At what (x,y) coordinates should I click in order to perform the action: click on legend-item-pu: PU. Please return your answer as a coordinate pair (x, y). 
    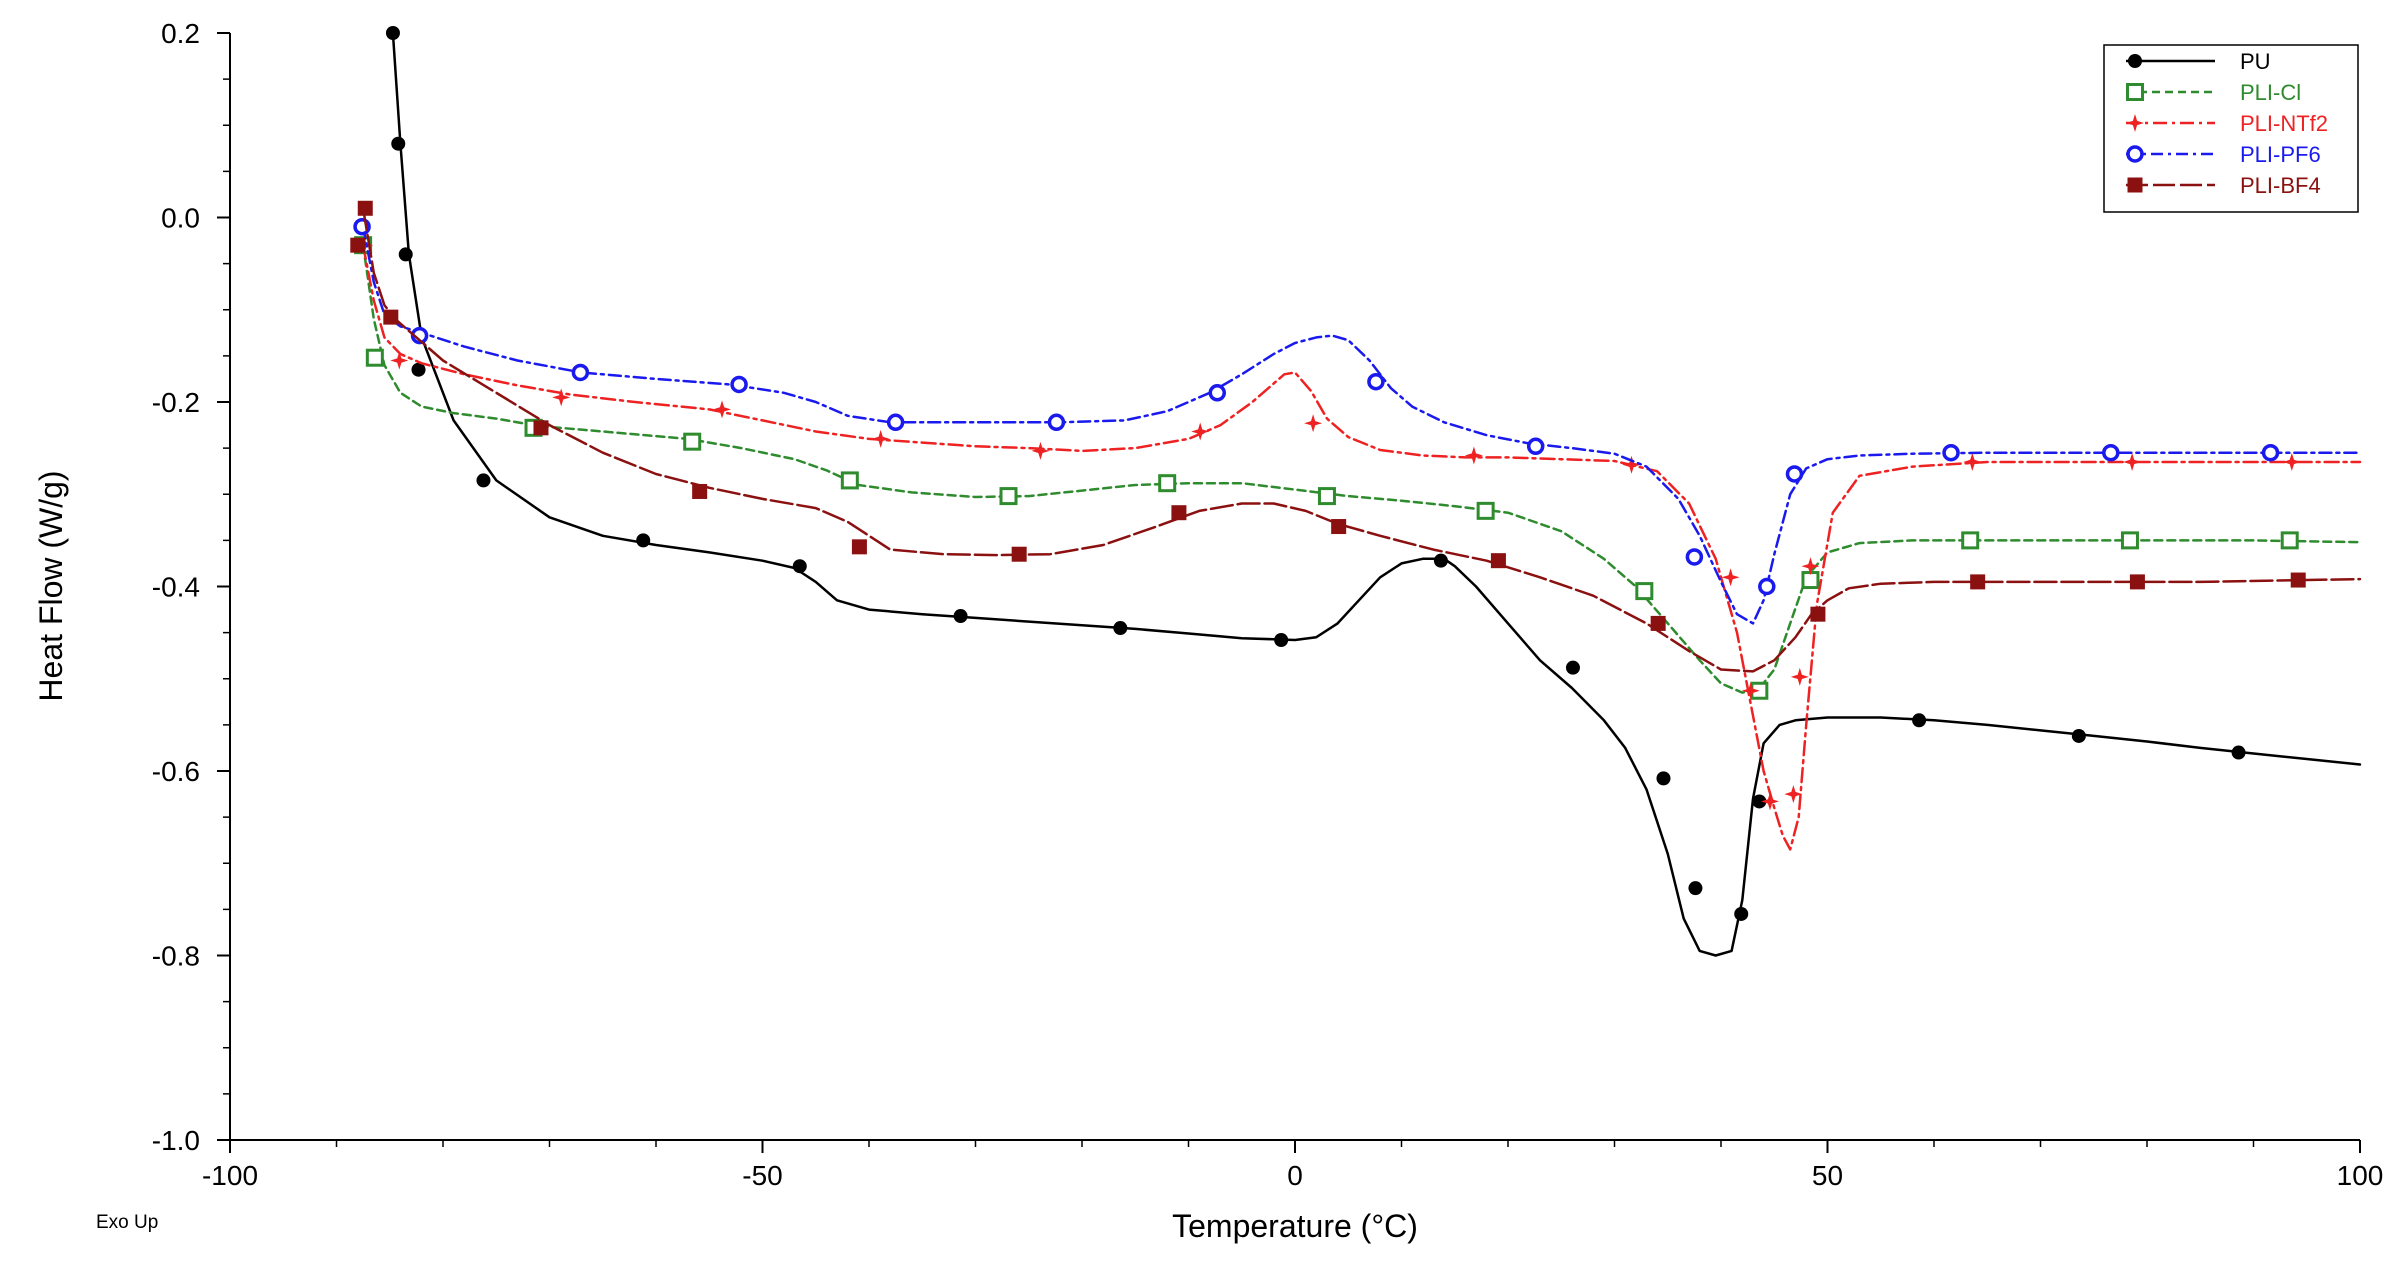
    Looking at the image, I should click on (2198, 61).